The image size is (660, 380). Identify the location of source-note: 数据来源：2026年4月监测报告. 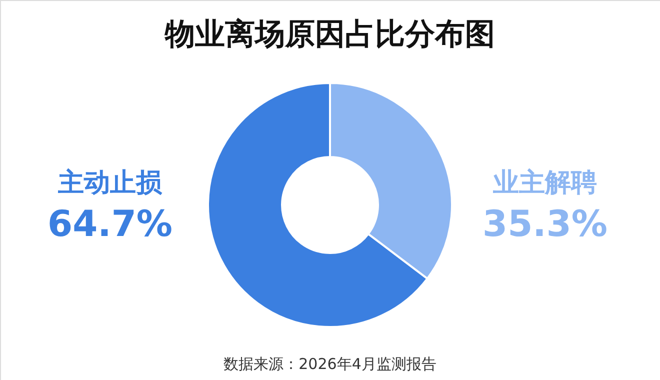
(330, 364).